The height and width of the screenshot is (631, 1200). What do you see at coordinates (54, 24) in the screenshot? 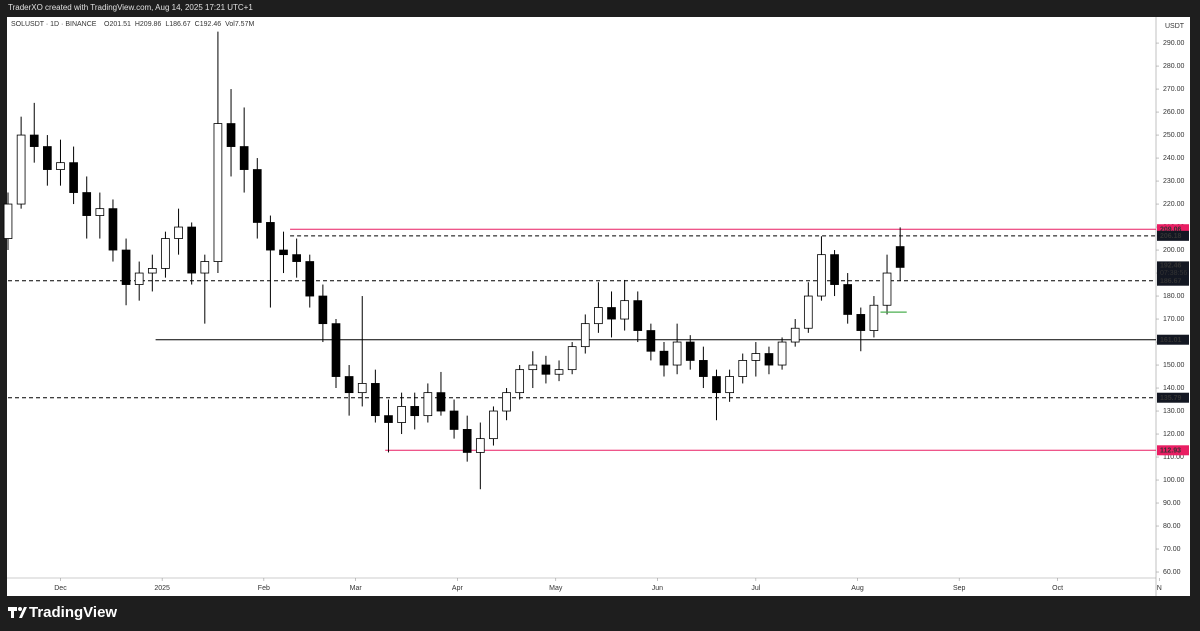
I see `symbol: SOLUSDT · 1D · BINANCE` at bounding box center [54, 24].